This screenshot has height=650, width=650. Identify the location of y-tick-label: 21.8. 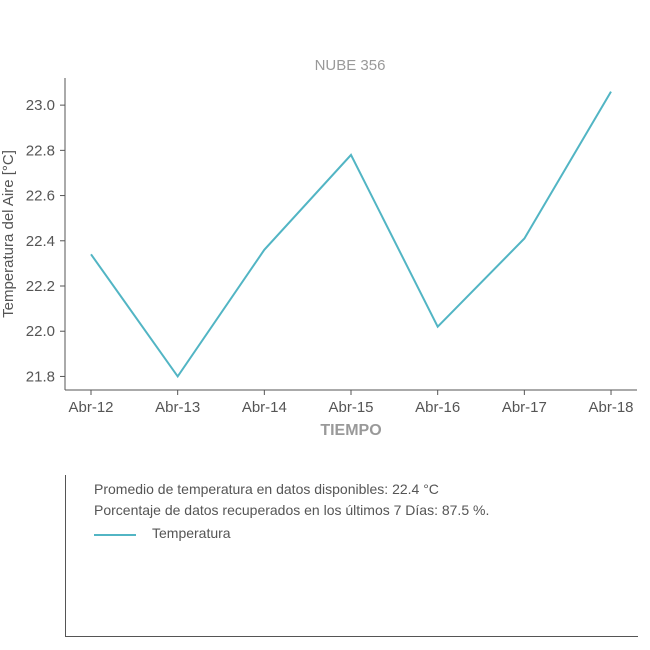
(40, 376).